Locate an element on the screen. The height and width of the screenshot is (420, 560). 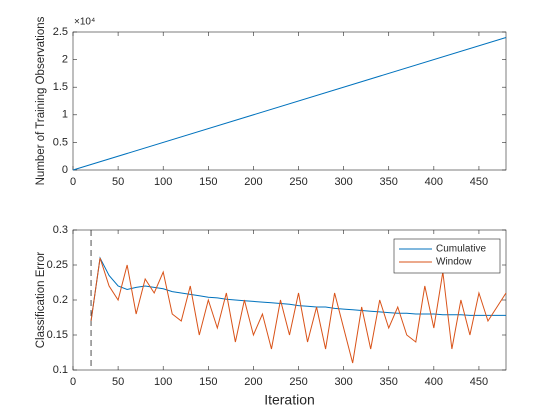
y-tick-label: 0.3 is located at coordinates (60, 230).